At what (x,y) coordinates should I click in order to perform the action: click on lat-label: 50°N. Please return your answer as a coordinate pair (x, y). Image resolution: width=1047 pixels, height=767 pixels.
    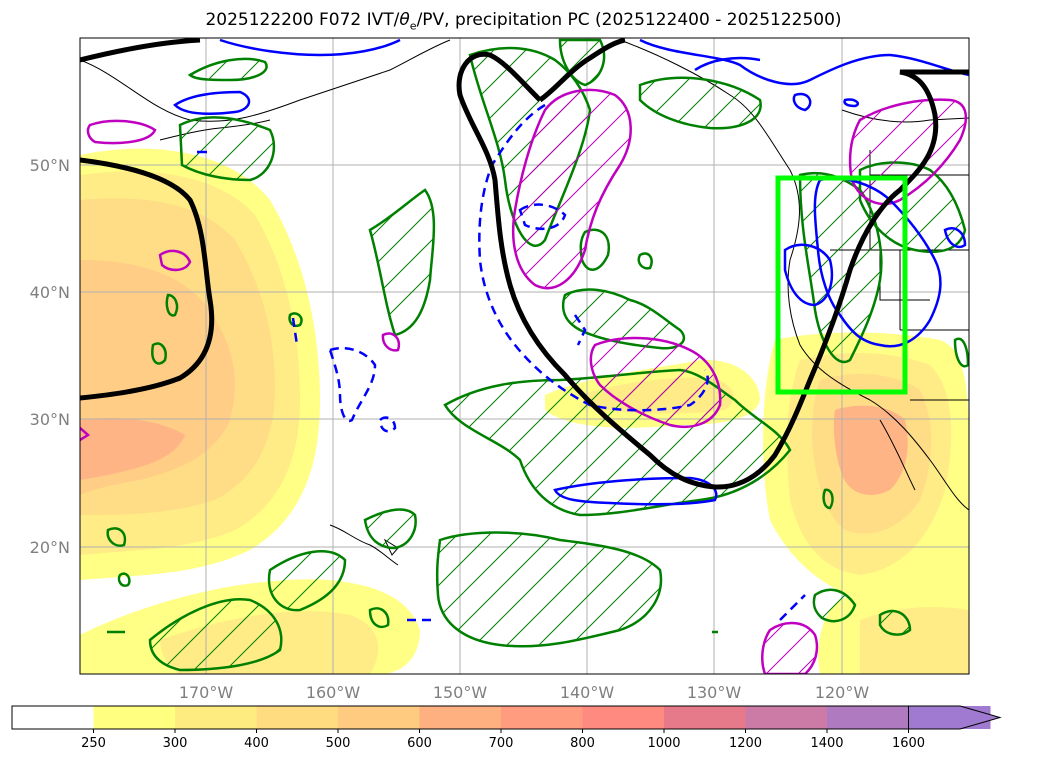
    Looking at the image, I should click on (50, 165).